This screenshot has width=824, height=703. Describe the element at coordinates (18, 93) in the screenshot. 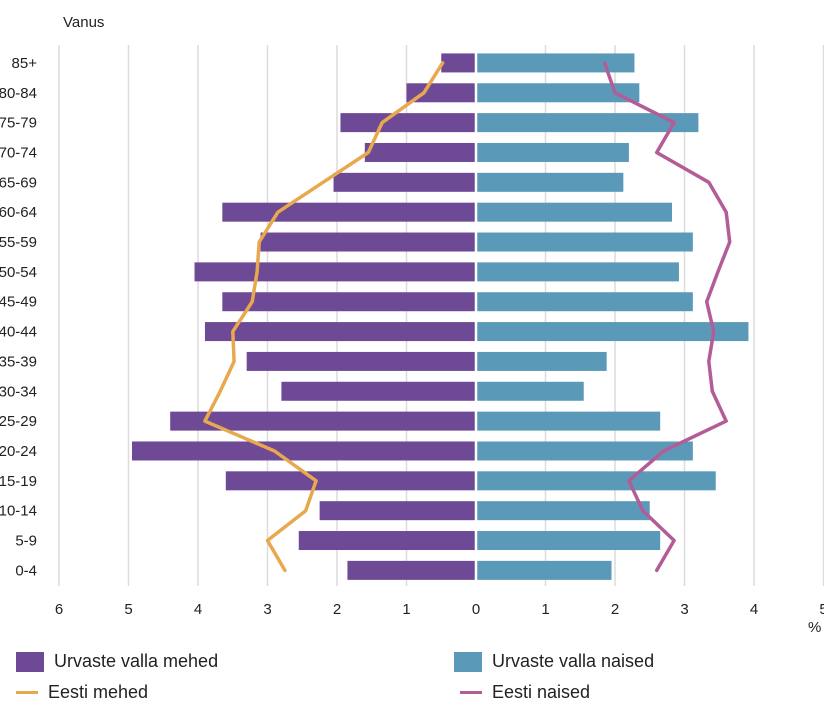

I see `y-tick-label: 80-84` at that location.